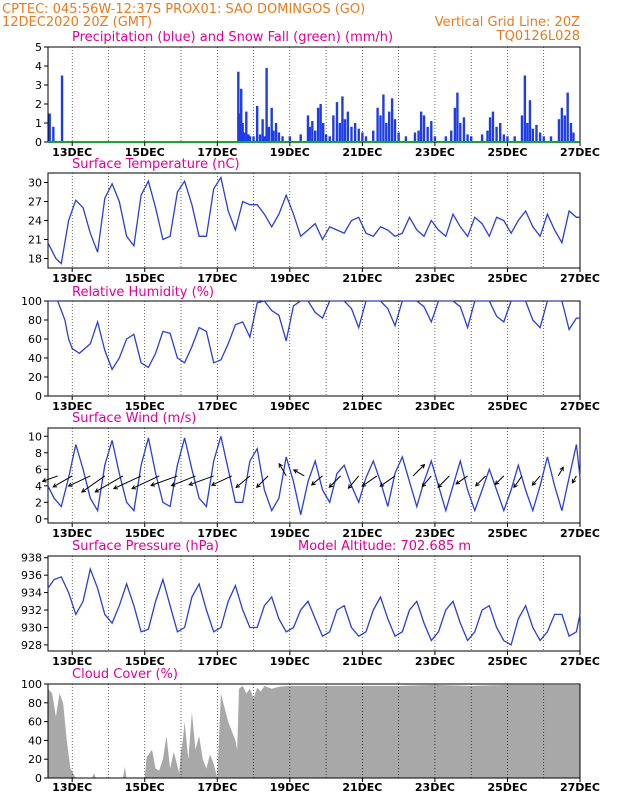 This screenshot has height=800, width=618. I want to click on cloud-title: Cloud Cover (%), so click(125, 674).